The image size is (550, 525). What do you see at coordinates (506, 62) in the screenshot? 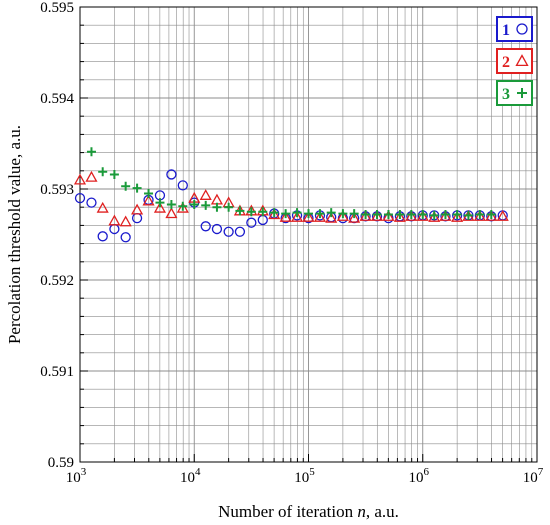
I see `legend-label: 2` at bounding box center [506, 62].